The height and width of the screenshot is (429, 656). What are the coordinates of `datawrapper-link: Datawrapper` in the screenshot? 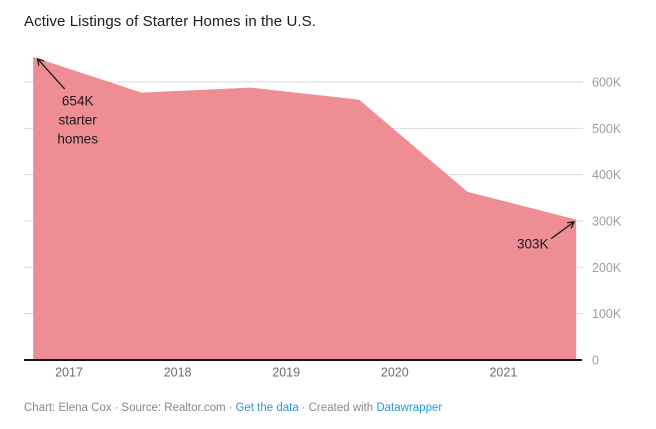 It's located at (409, 408).